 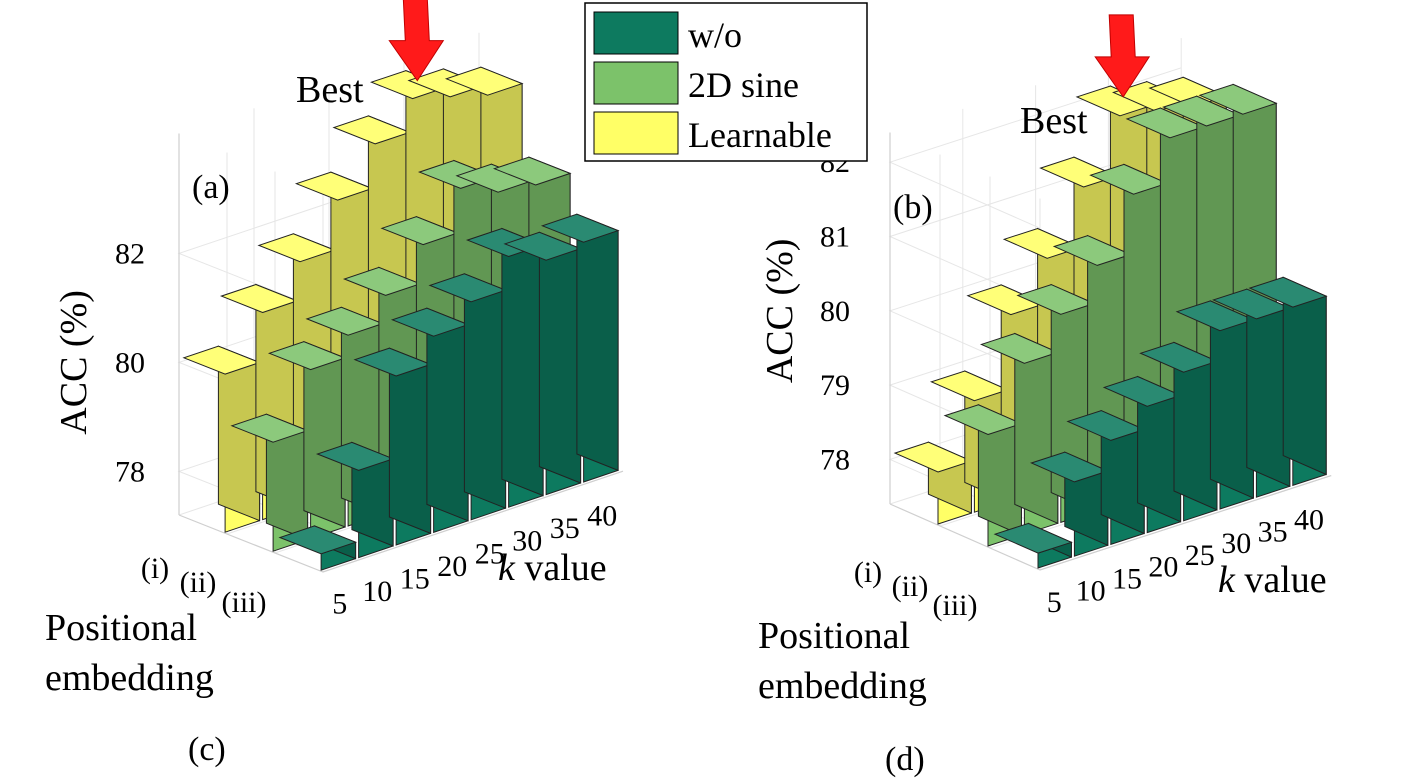 I want to click on bar-2d-sine-k10, so click(x=307, y=440).